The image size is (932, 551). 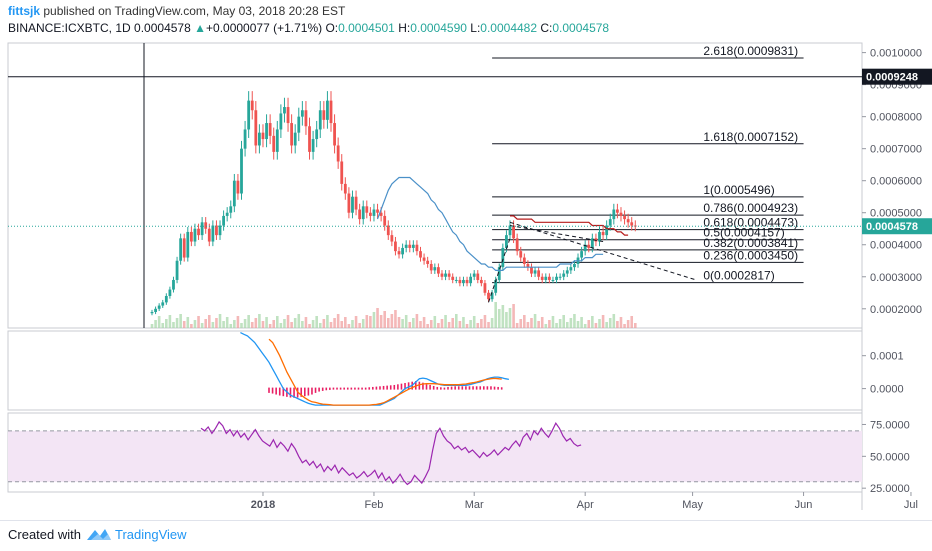 What do you see at coordinates (404, 28) in the screenshot?
I see `high-label: H:` at bounding box center [404, 28].